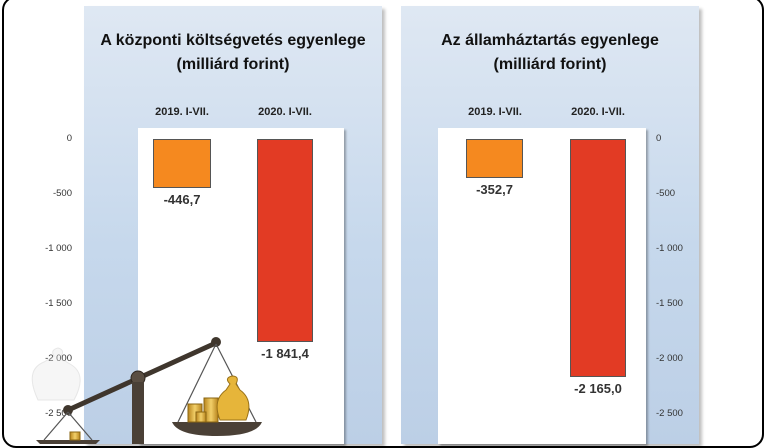 The image size is (768, 448). Describe the element at coordinates (494, 189) in the screenshot. I see `bar-value-label: -352,7` at that location.